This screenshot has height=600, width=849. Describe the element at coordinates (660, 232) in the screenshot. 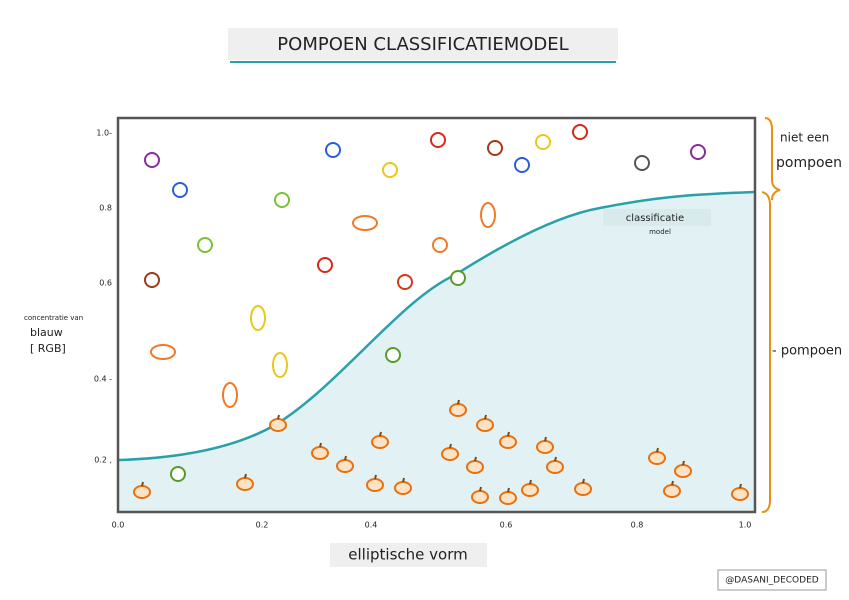

I see `curve-label: model` at that location.